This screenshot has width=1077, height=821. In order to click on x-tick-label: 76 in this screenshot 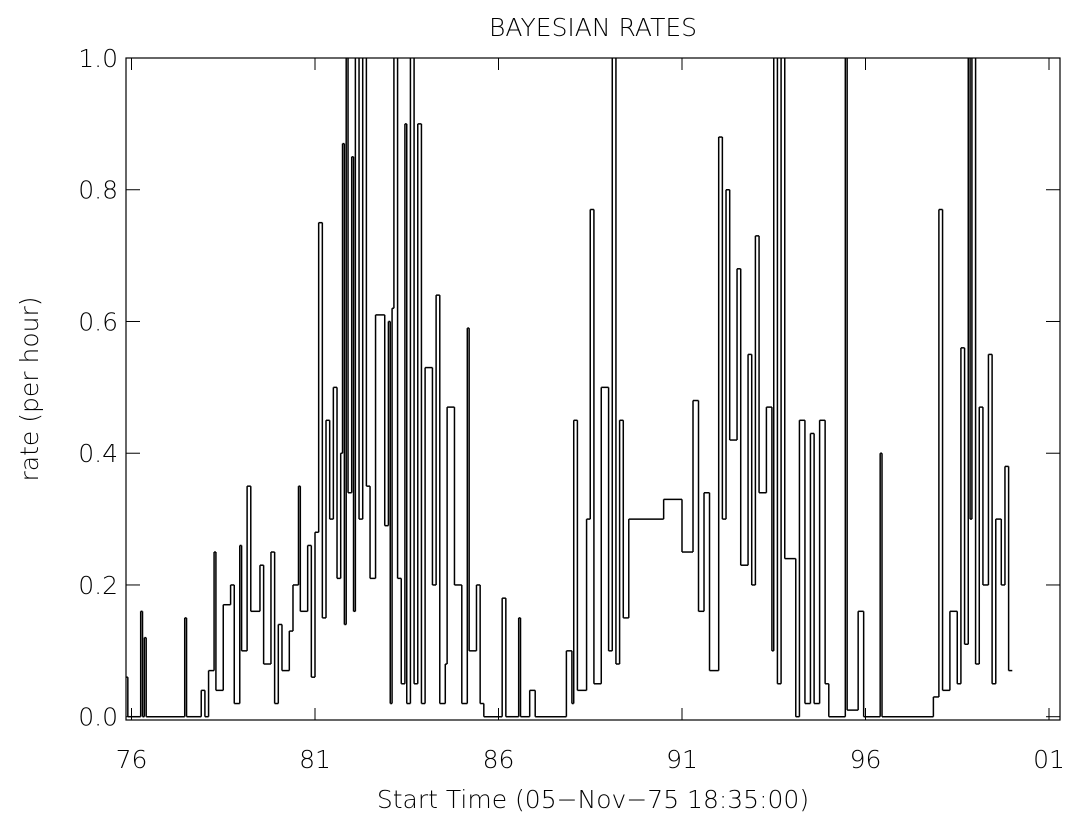, I will do `click(132, 759)`.